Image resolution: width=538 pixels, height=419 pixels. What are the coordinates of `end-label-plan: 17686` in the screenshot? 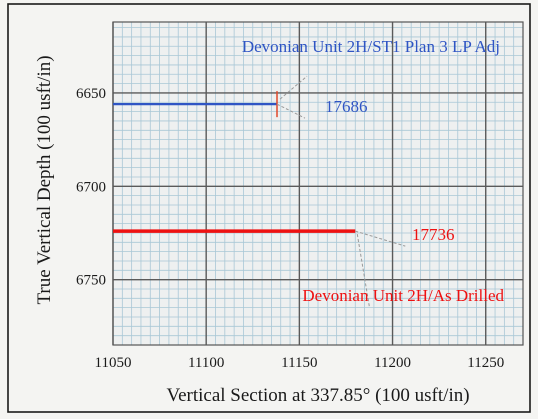 It's located at (346, 106).